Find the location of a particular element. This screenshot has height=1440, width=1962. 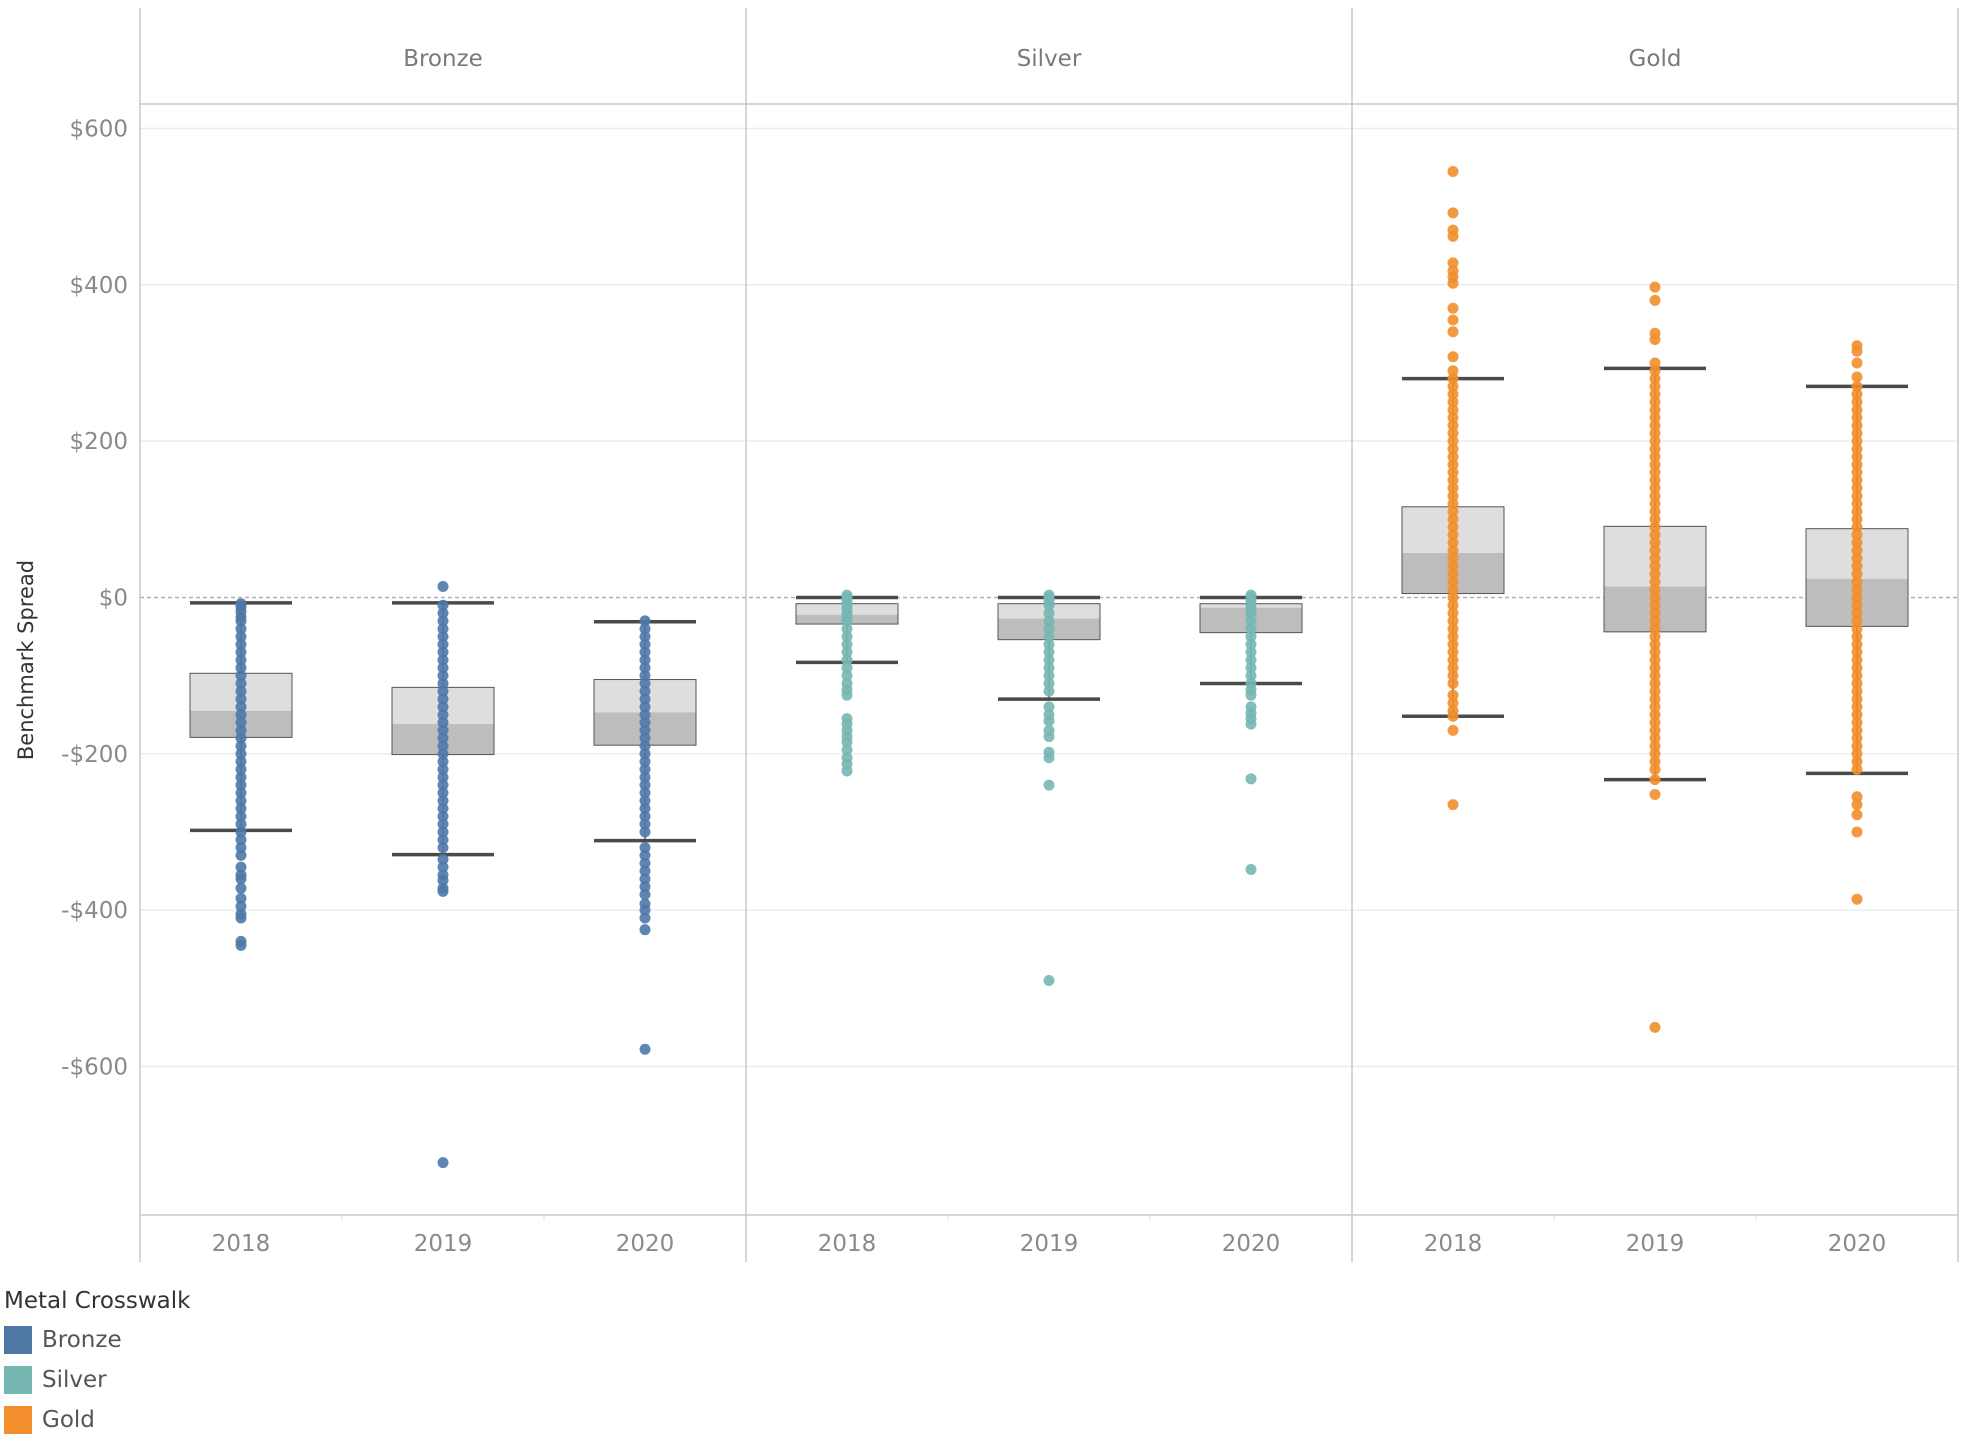

y-tick-label: -$600 is located at coordinates (94, 1067).